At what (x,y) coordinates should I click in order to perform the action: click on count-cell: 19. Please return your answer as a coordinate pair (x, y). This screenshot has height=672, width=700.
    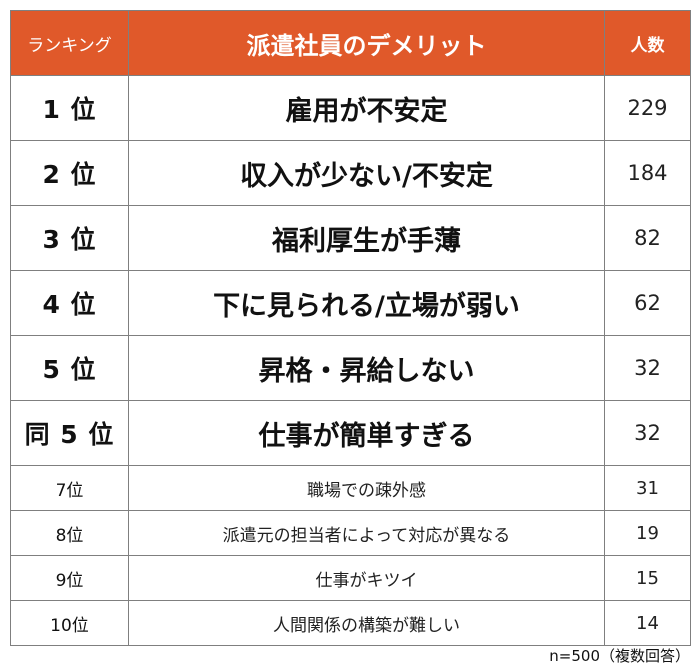
    Looking at the image, I should click on (647, 533).